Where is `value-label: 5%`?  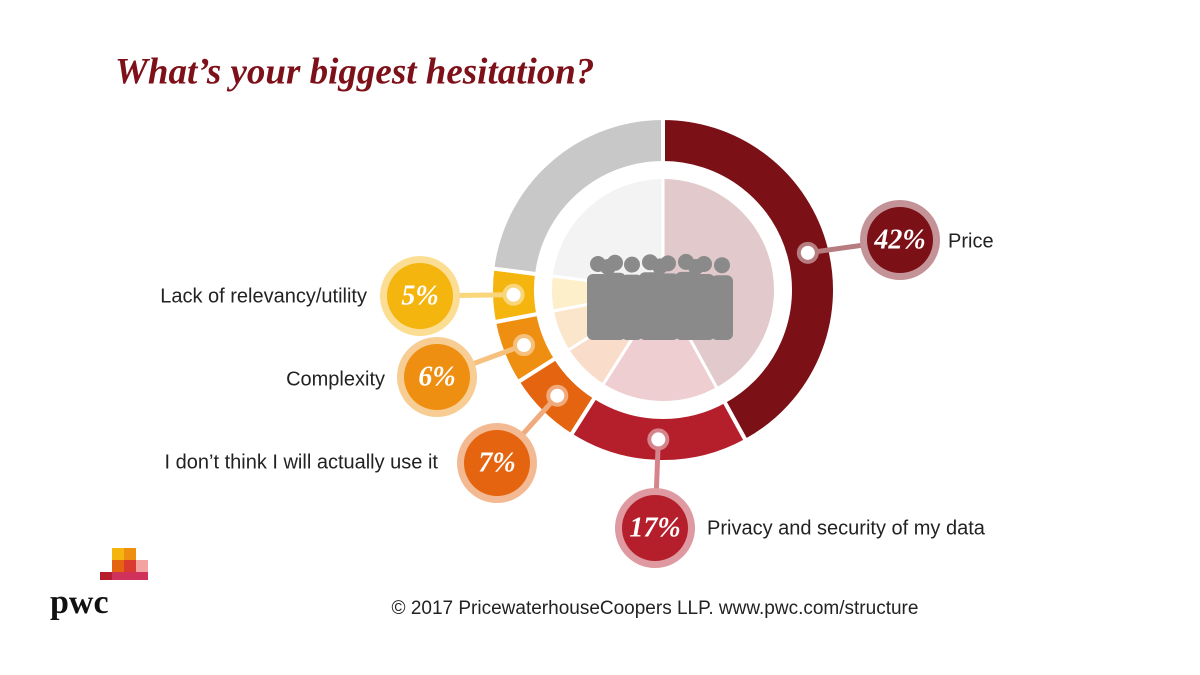 value-label: 5% is located at coordinates (419, 295).